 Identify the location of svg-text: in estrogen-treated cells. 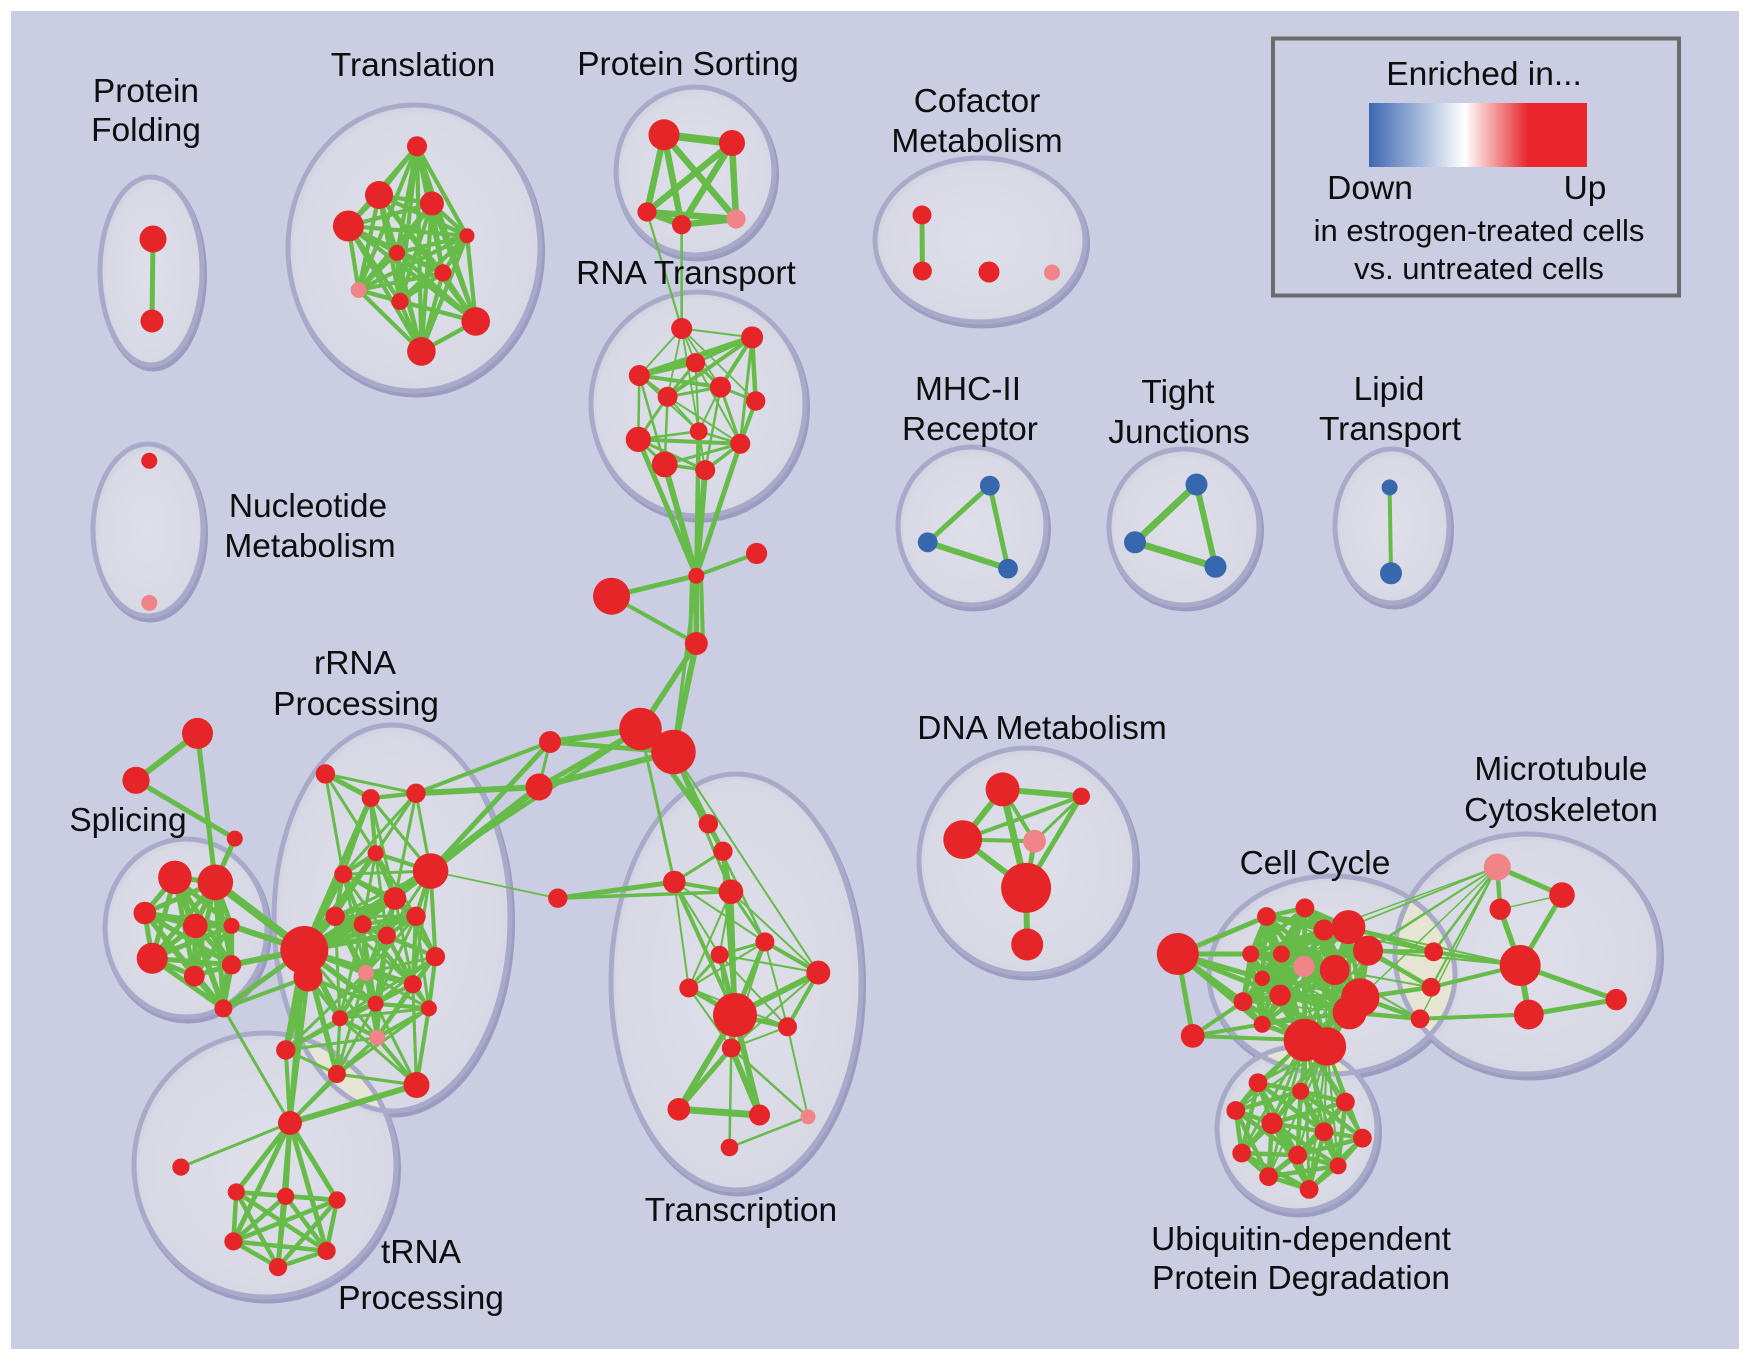
(1479, 230).